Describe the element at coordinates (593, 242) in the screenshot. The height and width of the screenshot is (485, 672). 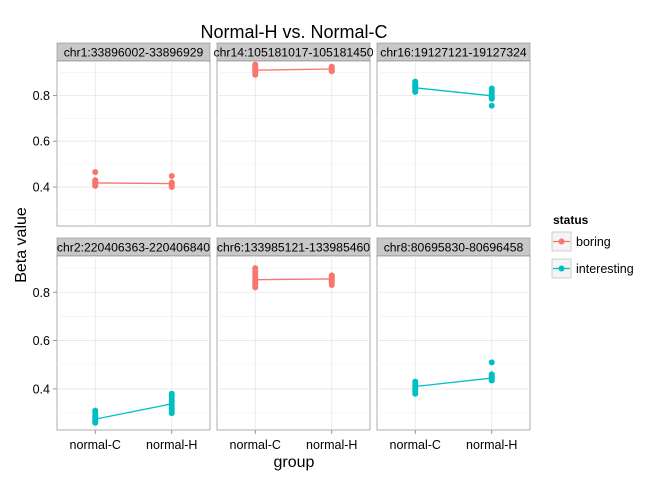
I see `legend-label: boring` at that location.